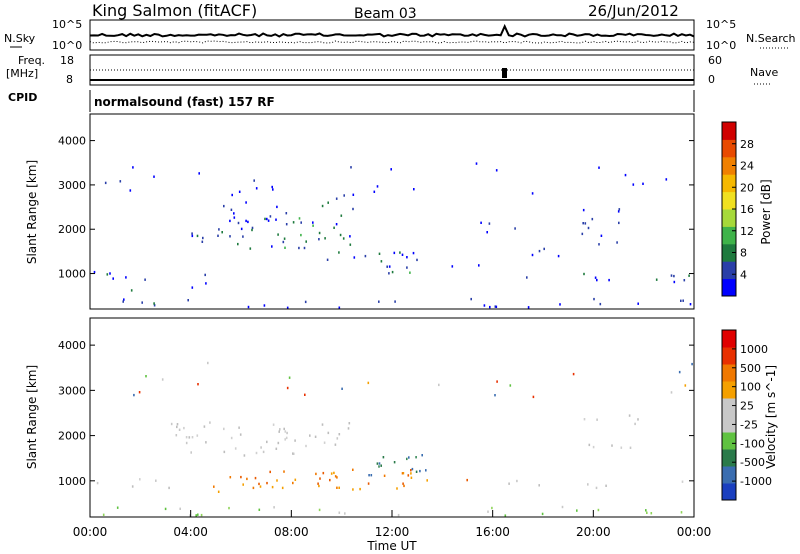  Describe the element at coordinates (492, 532) in the screenshot. I see `x-tick-label: 16:00` at that location.